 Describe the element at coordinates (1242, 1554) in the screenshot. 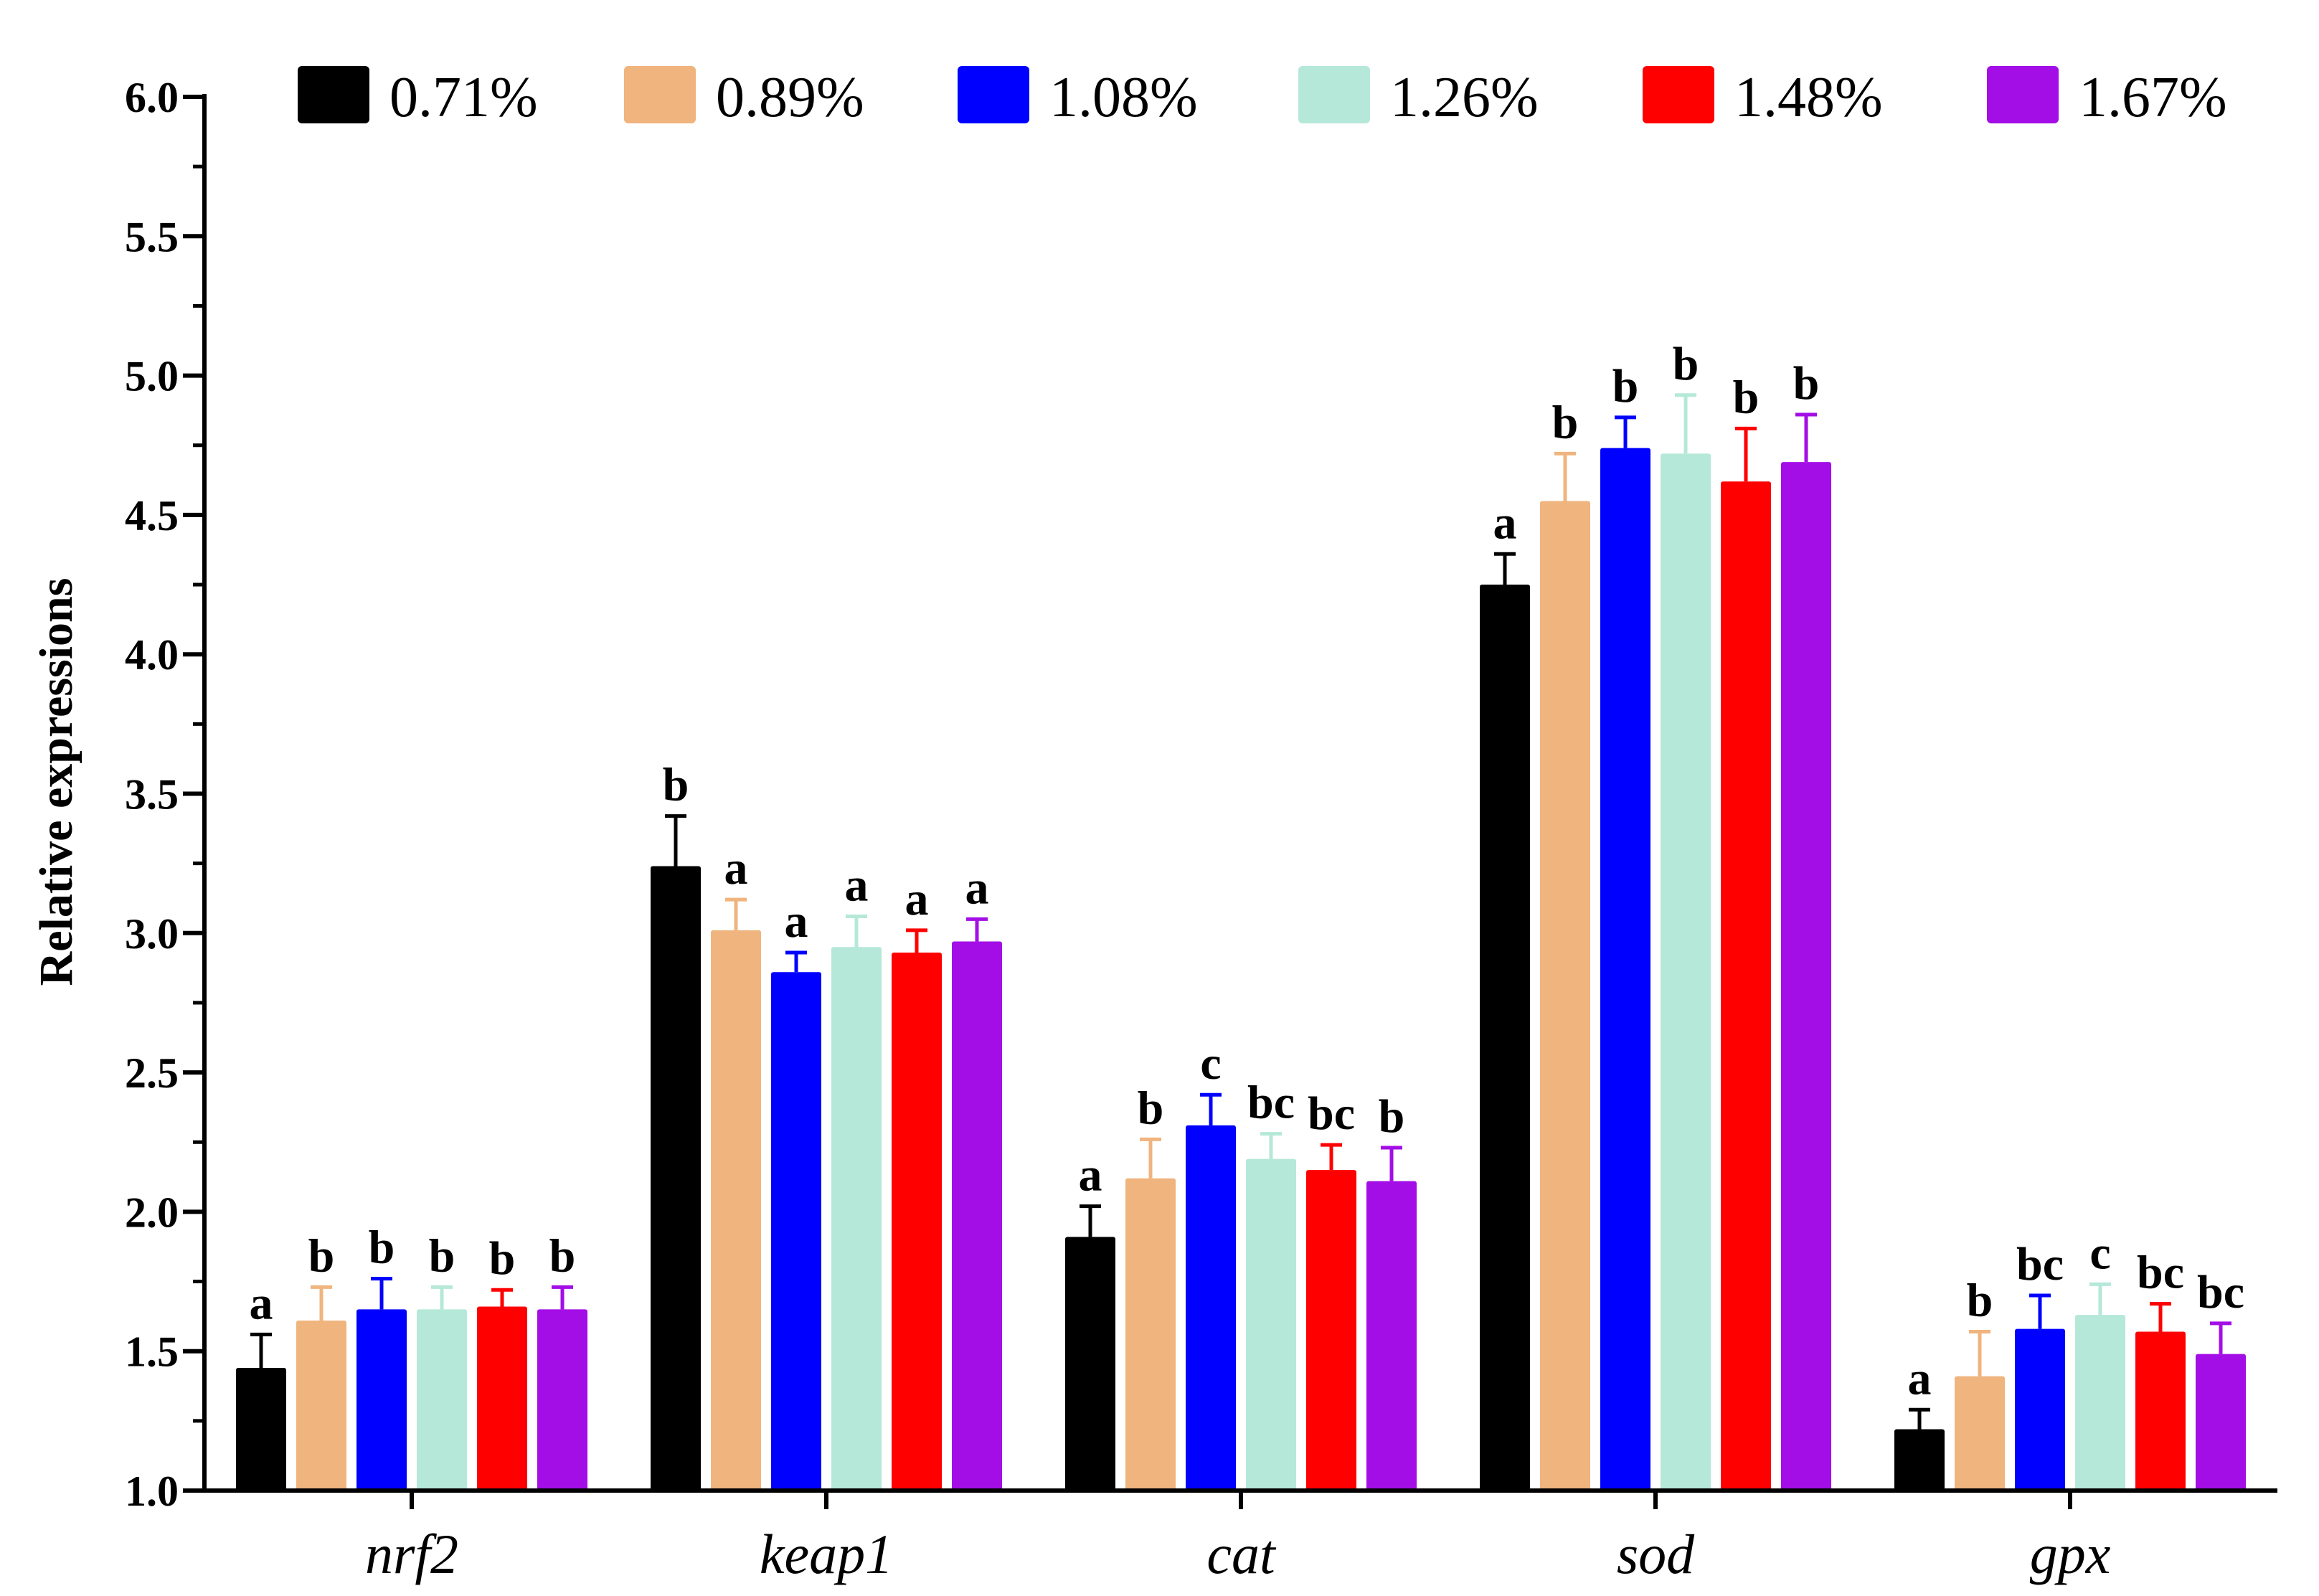

I see `x-tick-label: cat` at that location.